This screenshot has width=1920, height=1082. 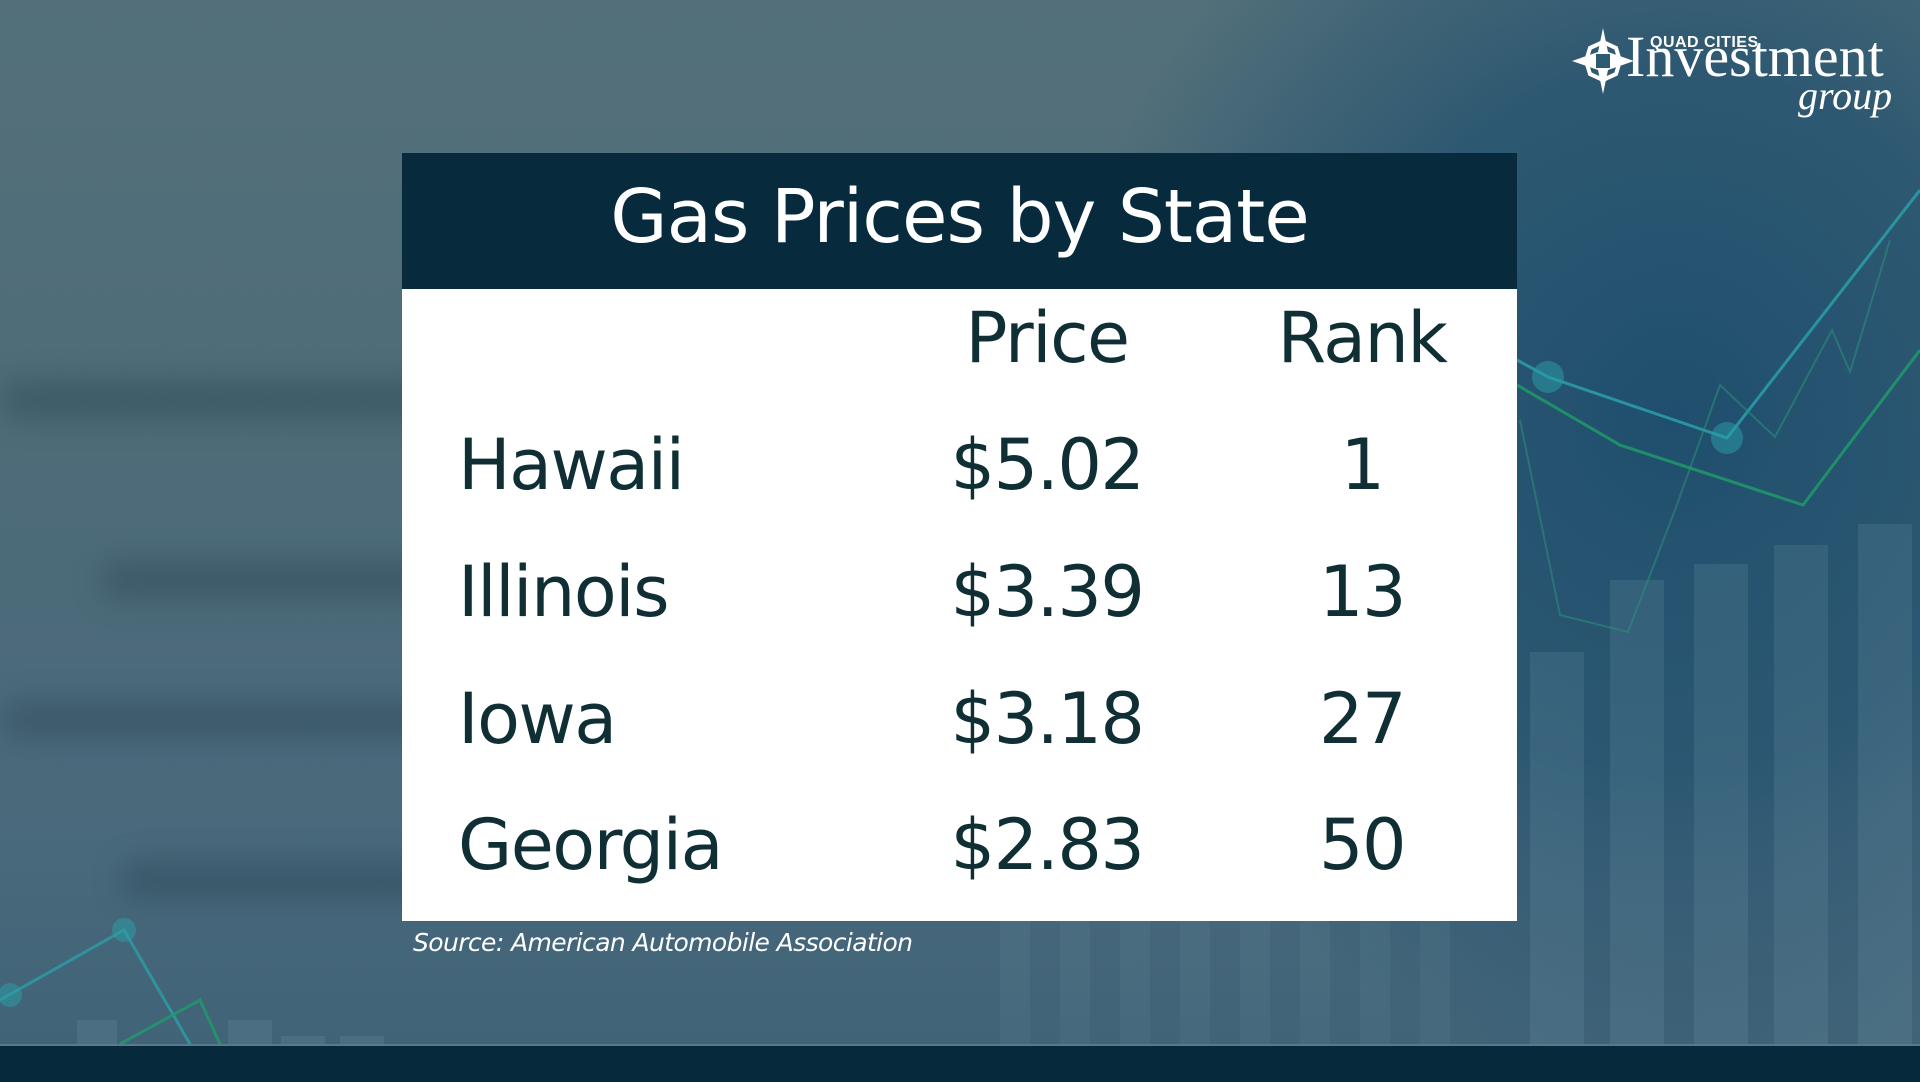 I want to click on logo-line-group: group, so click(x=1845, y=95).